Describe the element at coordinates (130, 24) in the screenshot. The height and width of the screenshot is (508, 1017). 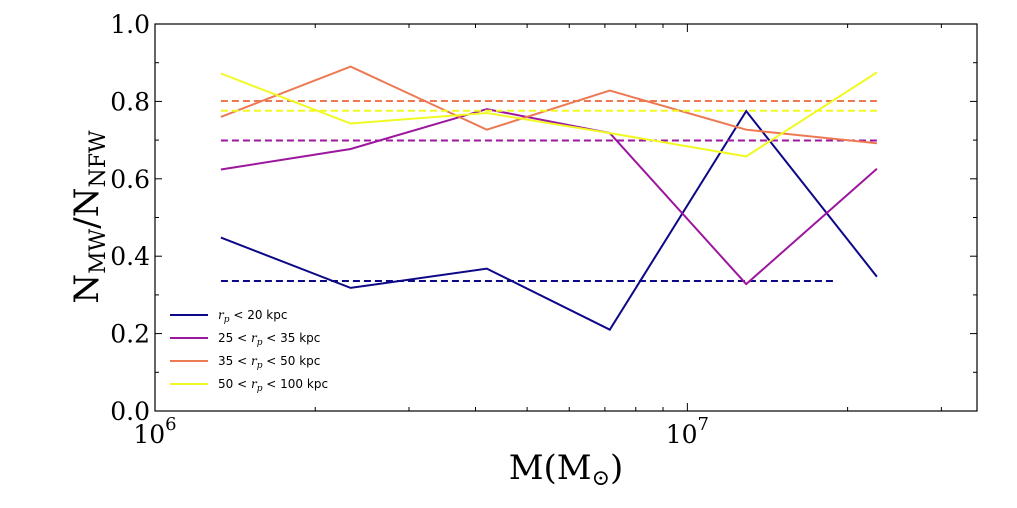
I see `y-tick-label: 1.0` at that location.